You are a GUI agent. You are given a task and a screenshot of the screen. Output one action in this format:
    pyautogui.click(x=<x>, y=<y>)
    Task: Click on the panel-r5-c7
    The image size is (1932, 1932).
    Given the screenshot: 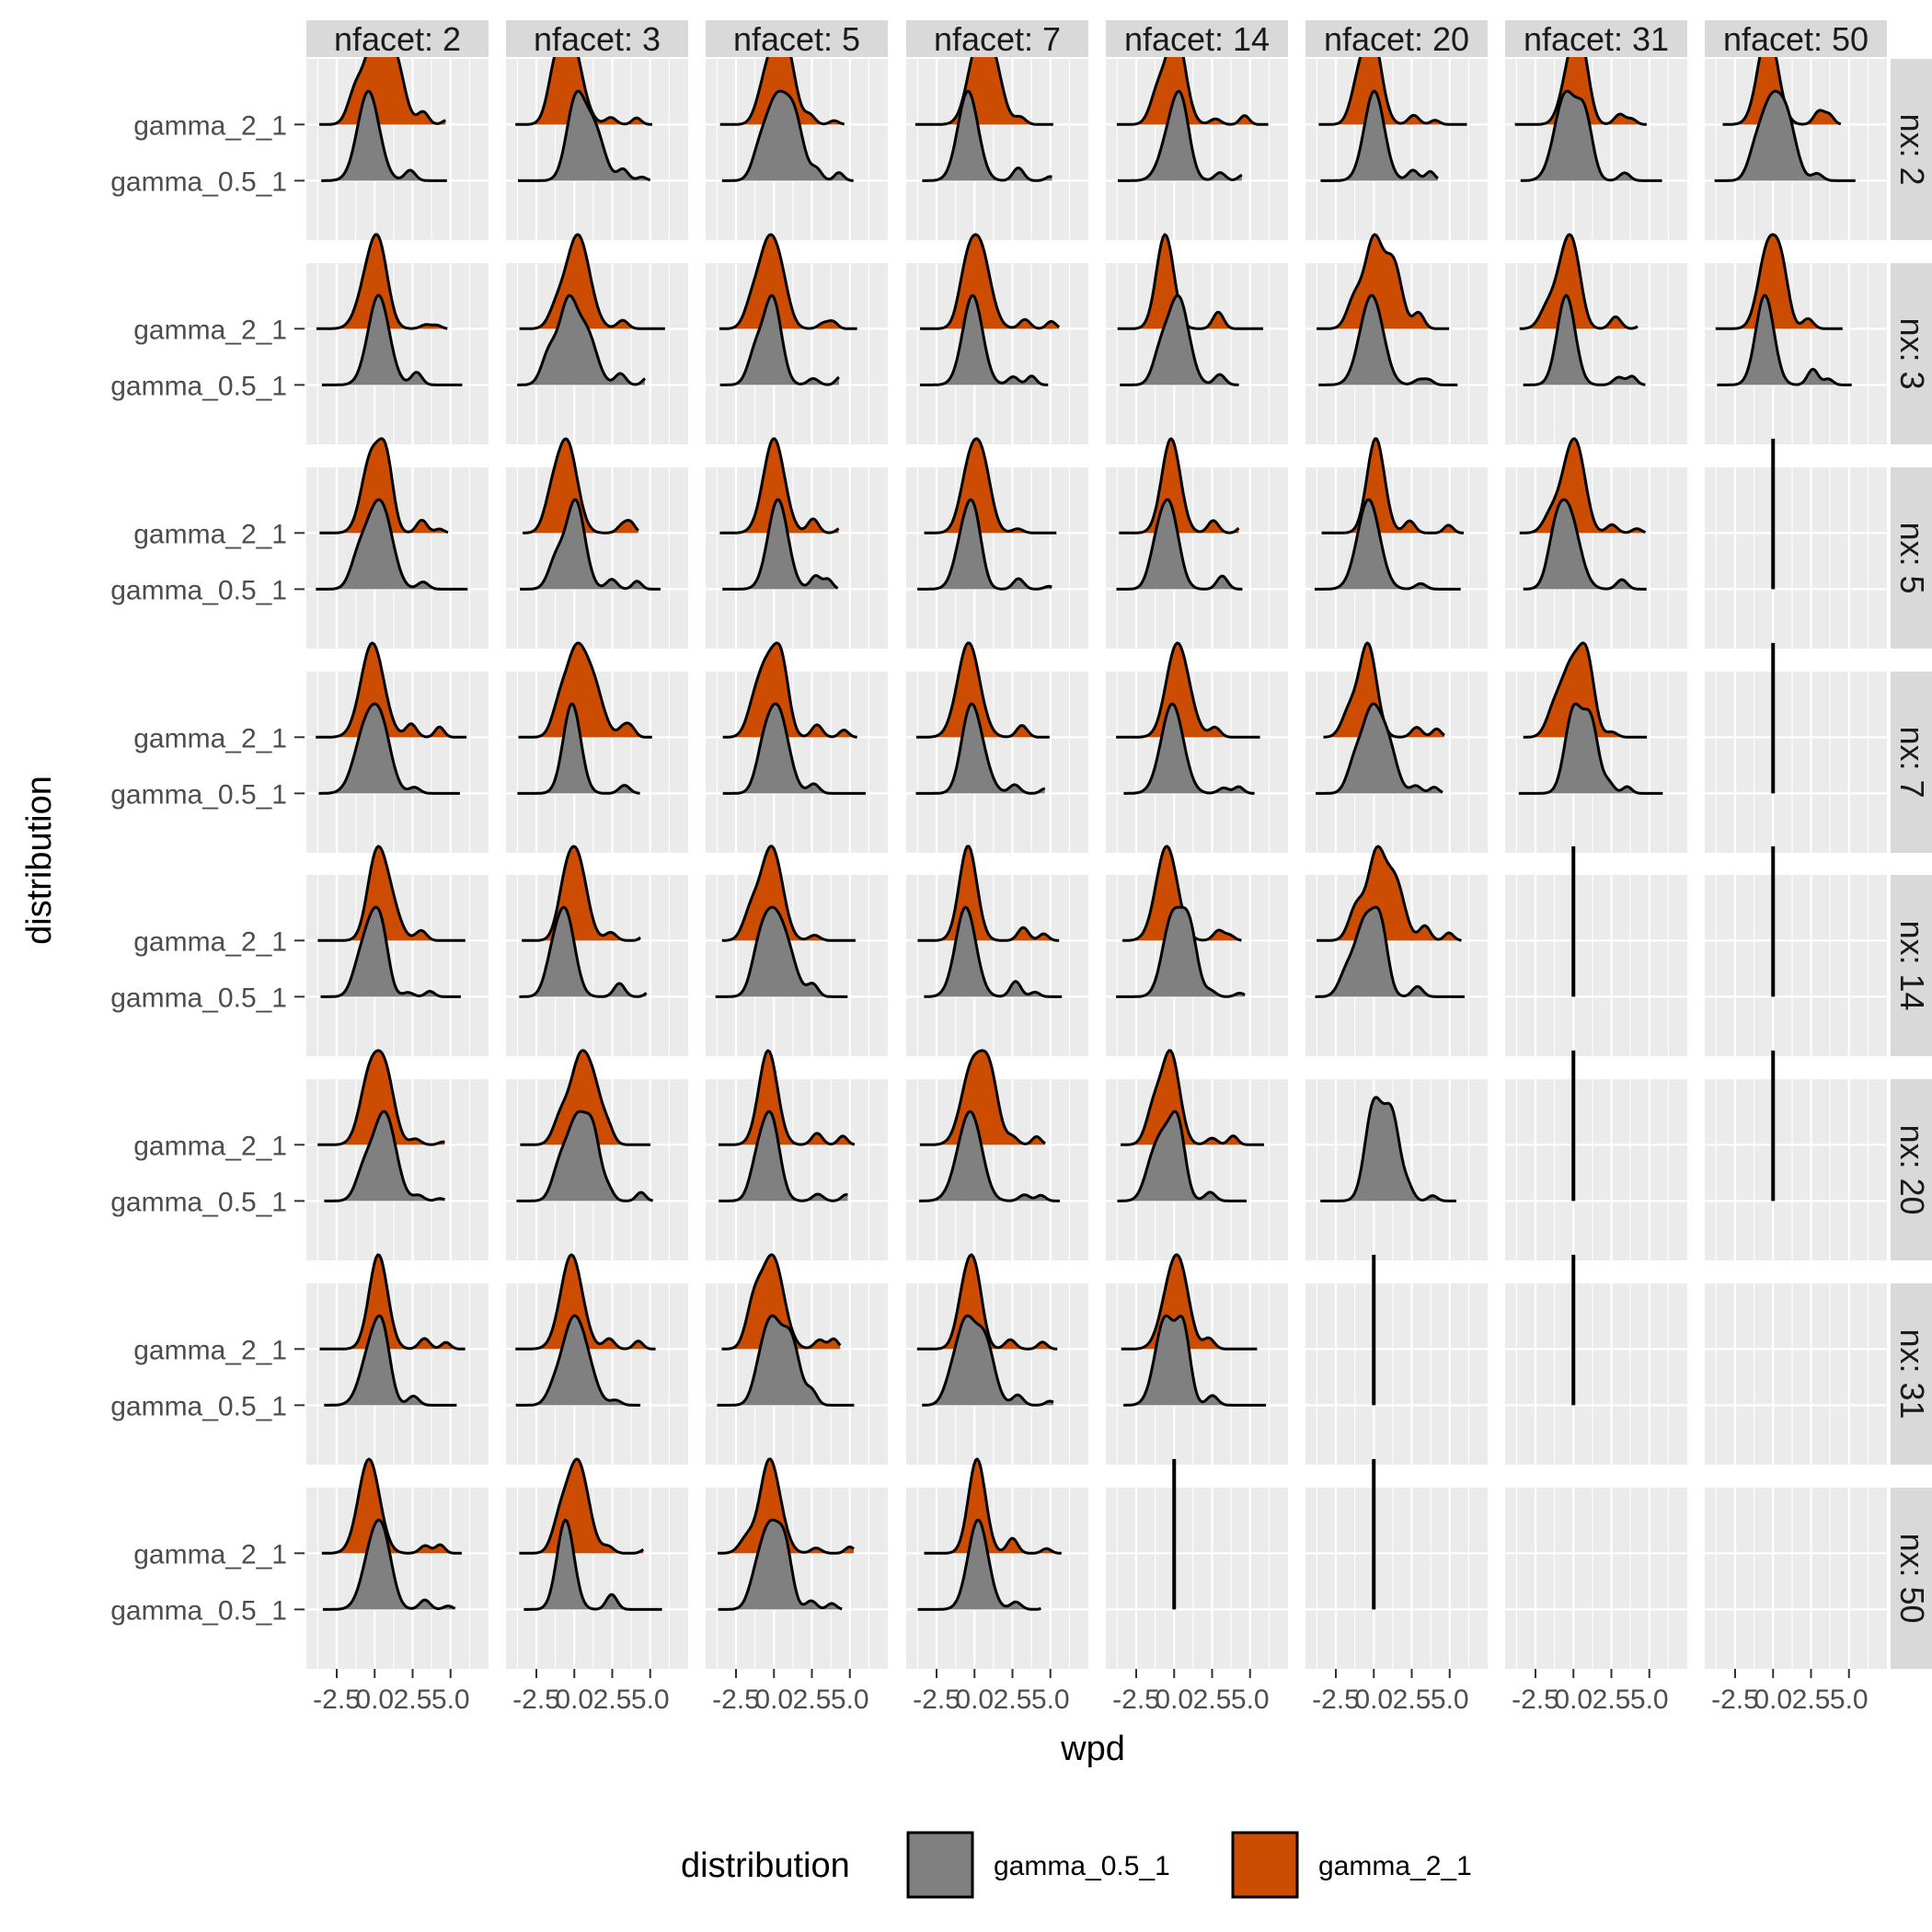 What is the action you would take?
    pyautogui.click(x=1596, y=951)
    